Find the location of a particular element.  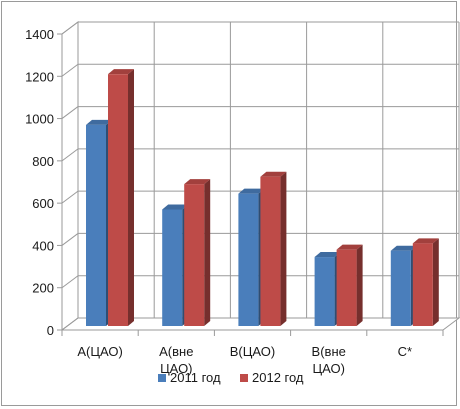

y-tick-label: 600 is located at coordinates (43, 203).